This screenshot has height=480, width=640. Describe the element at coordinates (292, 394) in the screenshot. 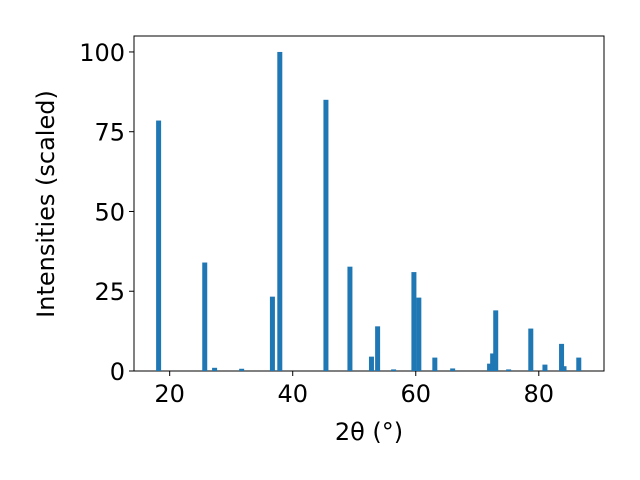

I see `x-tick-label: 40` at that location.